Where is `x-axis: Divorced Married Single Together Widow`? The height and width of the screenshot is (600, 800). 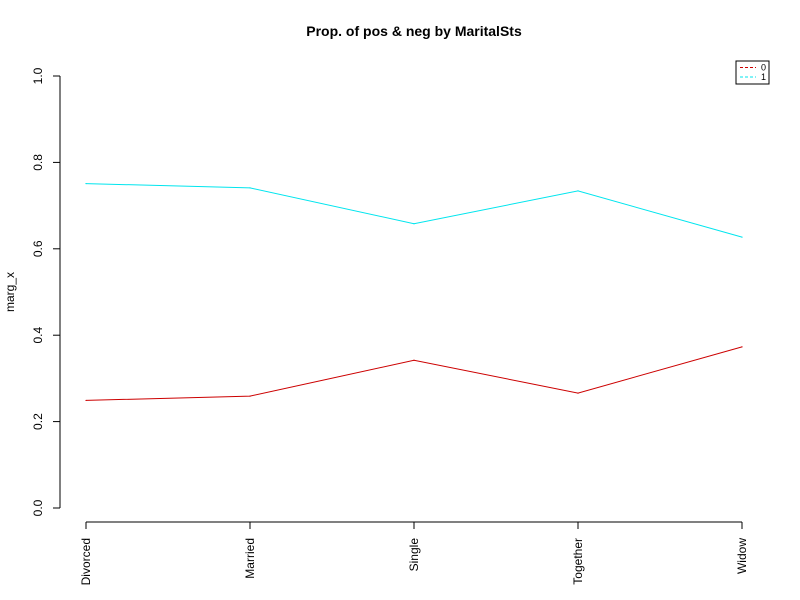 x-axis: Divorced Married Single Together Widow is located at coordinates (414, 553).